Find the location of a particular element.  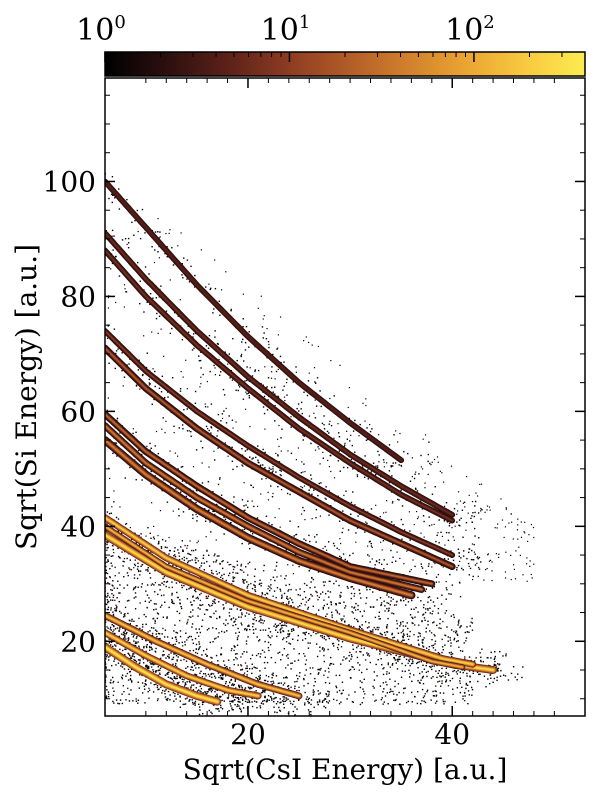

colorbar-tick-label: 102 is located at coordinates (470, 30).